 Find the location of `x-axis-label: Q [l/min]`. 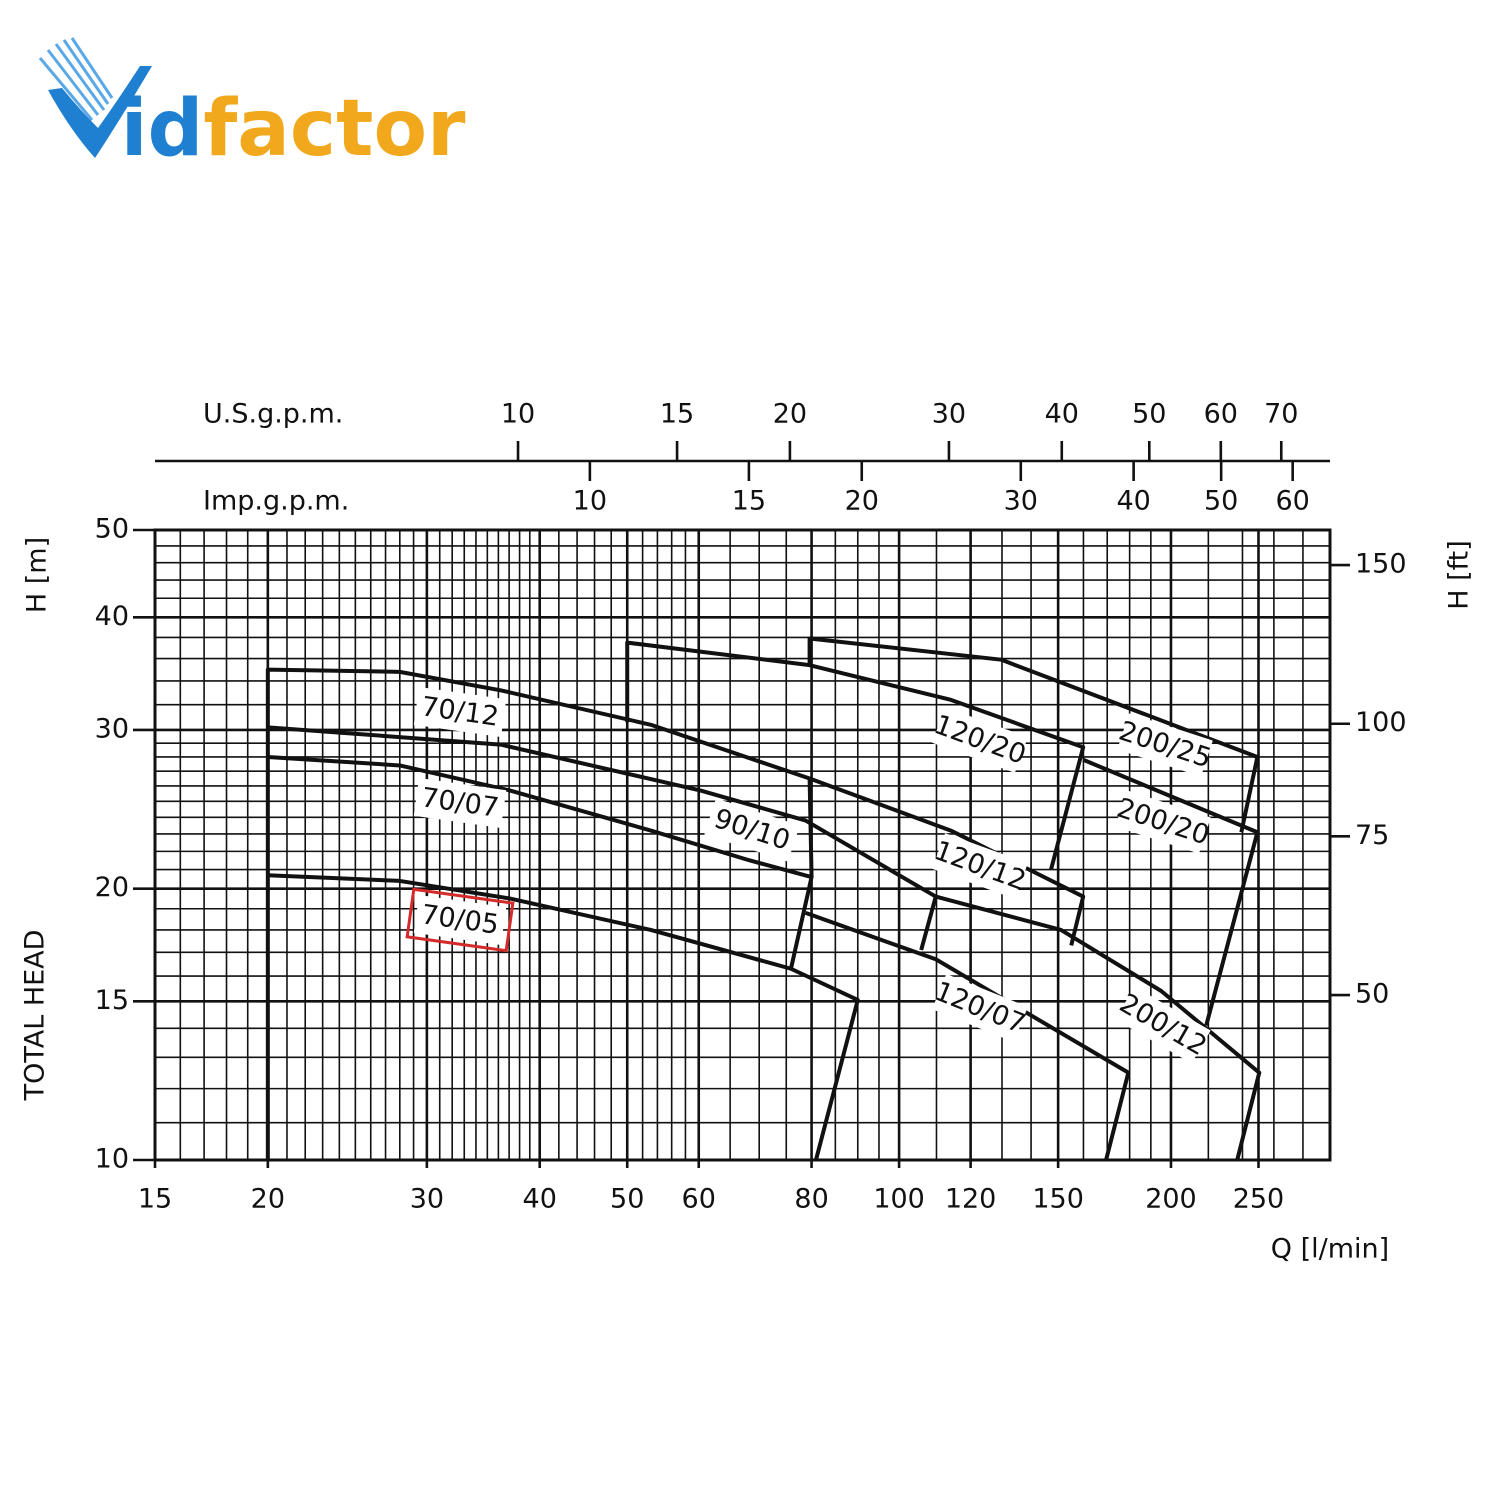

x-axis-label: Q [l/min] is located at coordinates (1330, 1249).